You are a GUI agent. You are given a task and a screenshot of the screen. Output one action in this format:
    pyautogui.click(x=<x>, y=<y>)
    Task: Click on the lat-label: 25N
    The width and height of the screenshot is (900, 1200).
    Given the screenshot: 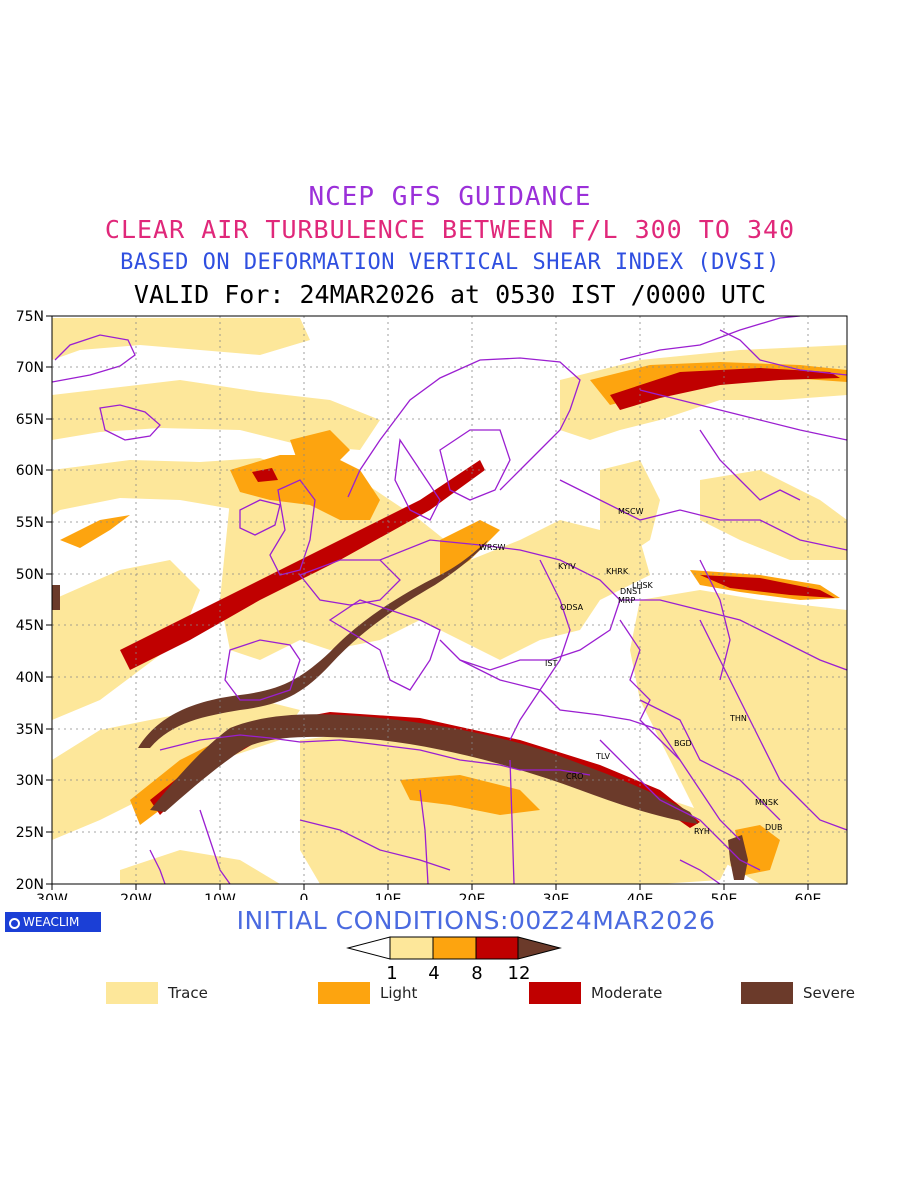 What is the action you would take?
    pyautogui.click(x=30, y=833)
    